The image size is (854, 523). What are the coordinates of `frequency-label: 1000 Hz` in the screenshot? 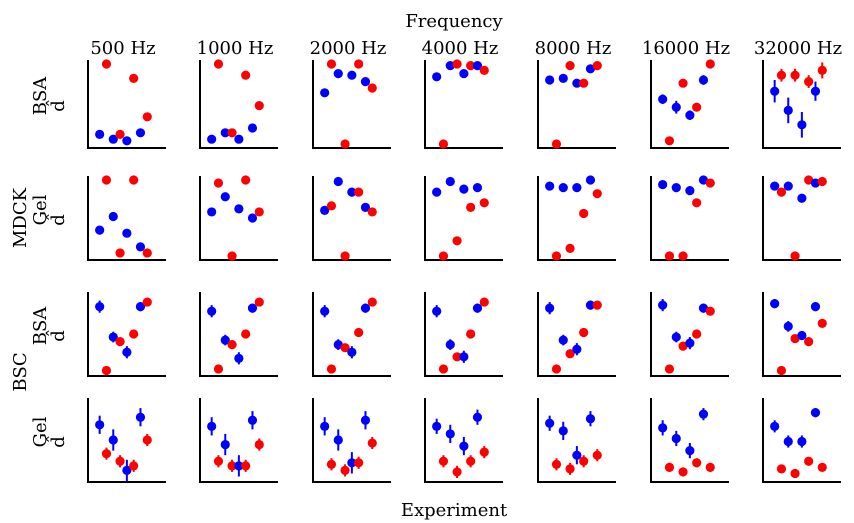 It's located at (235, 48).